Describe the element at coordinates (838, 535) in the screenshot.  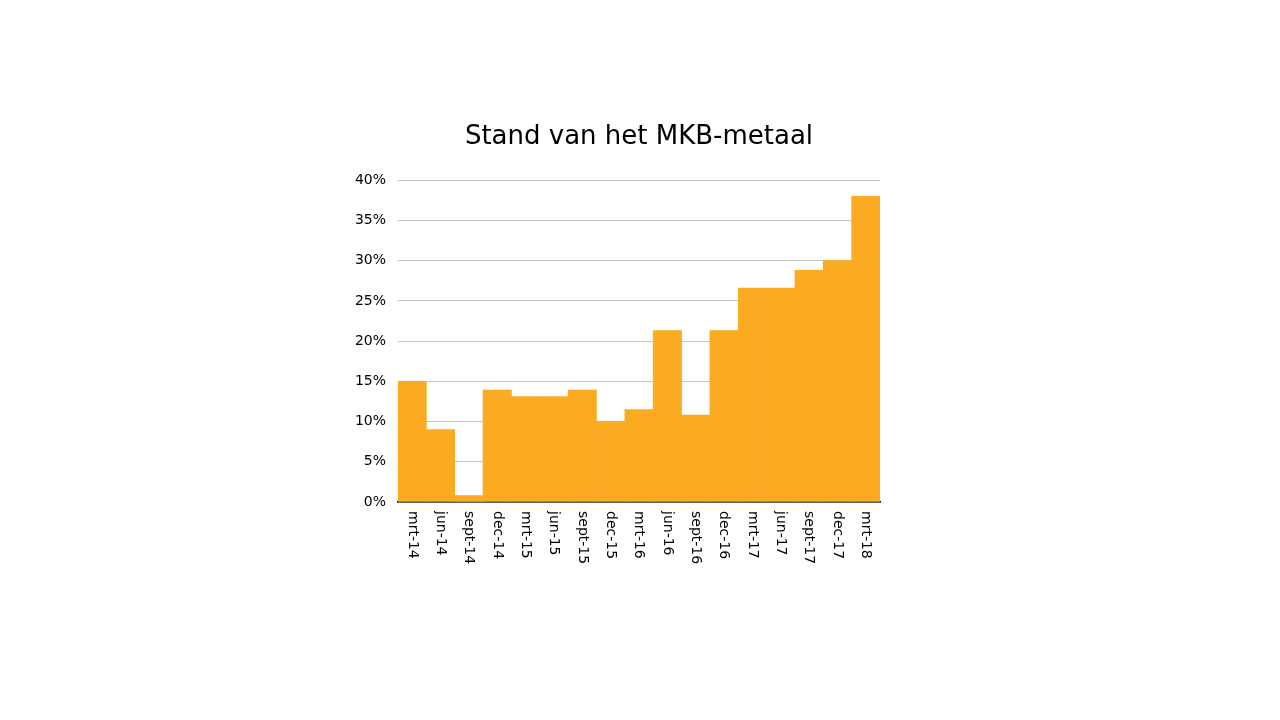
I see `x-tick-label: dec-17` at that location.